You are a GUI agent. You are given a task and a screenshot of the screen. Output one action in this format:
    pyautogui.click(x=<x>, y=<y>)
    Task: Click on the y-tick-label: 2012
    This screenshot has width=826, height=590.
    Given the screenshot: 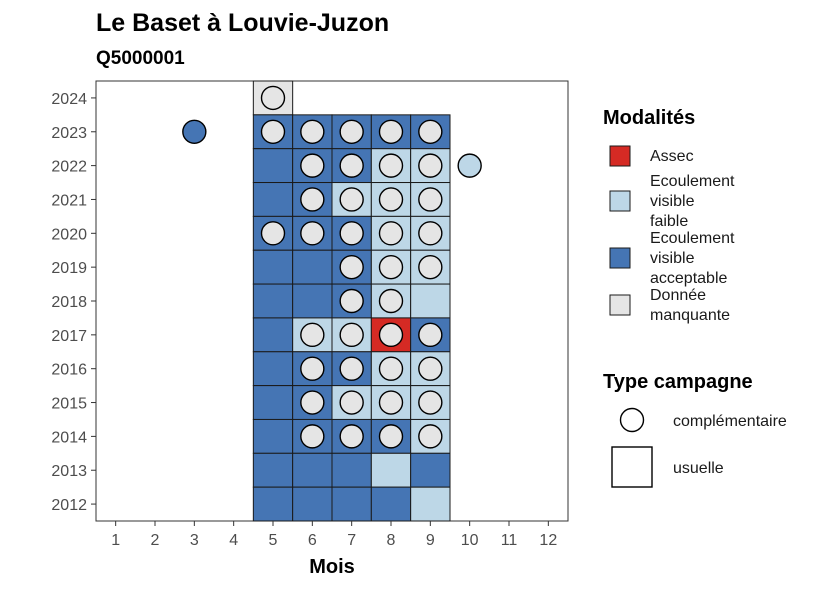 What is the action you would take?
    pyautogui.click(x=69, y=505)
    